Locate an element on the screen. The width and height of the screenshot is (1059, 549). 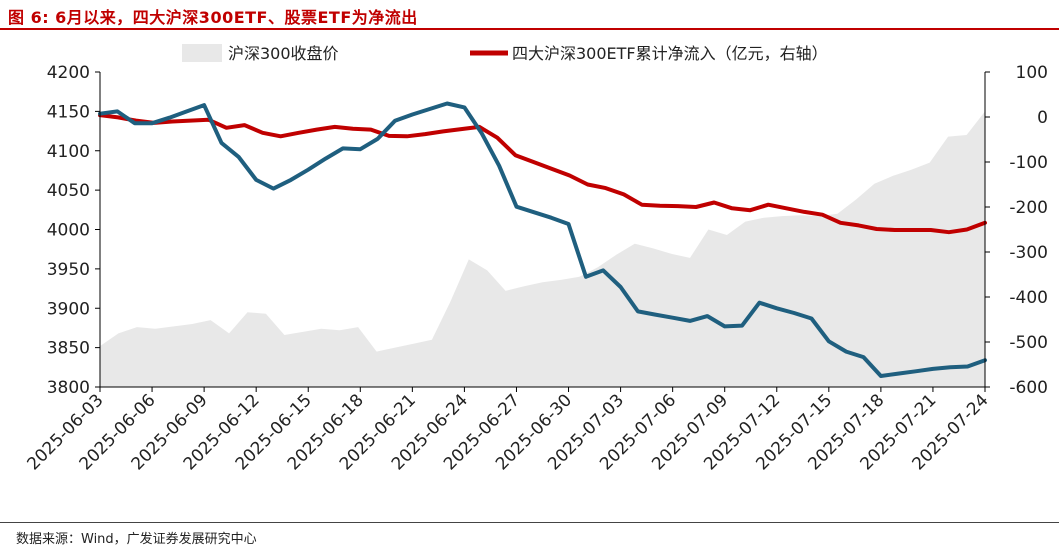
left-tick-label: 3800 is located at coordinates (68, 388).